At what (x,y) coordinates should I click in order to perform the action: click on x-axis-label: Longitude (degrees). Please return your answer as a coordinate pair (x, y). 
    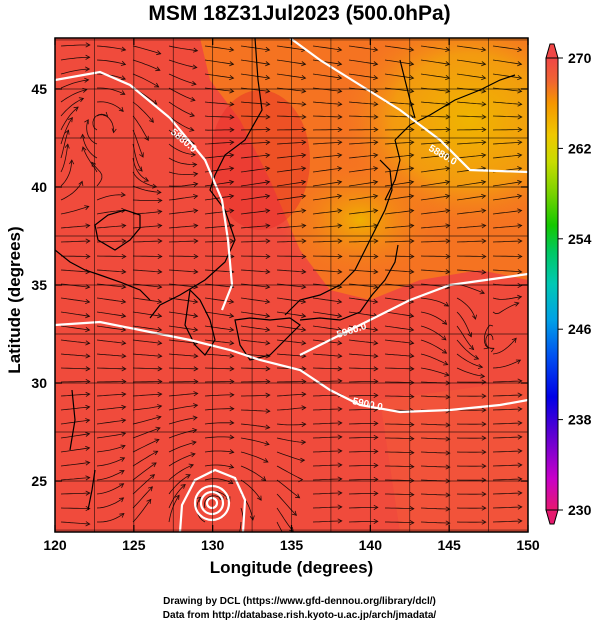
    Looking at the image, I should click on (291, 567).